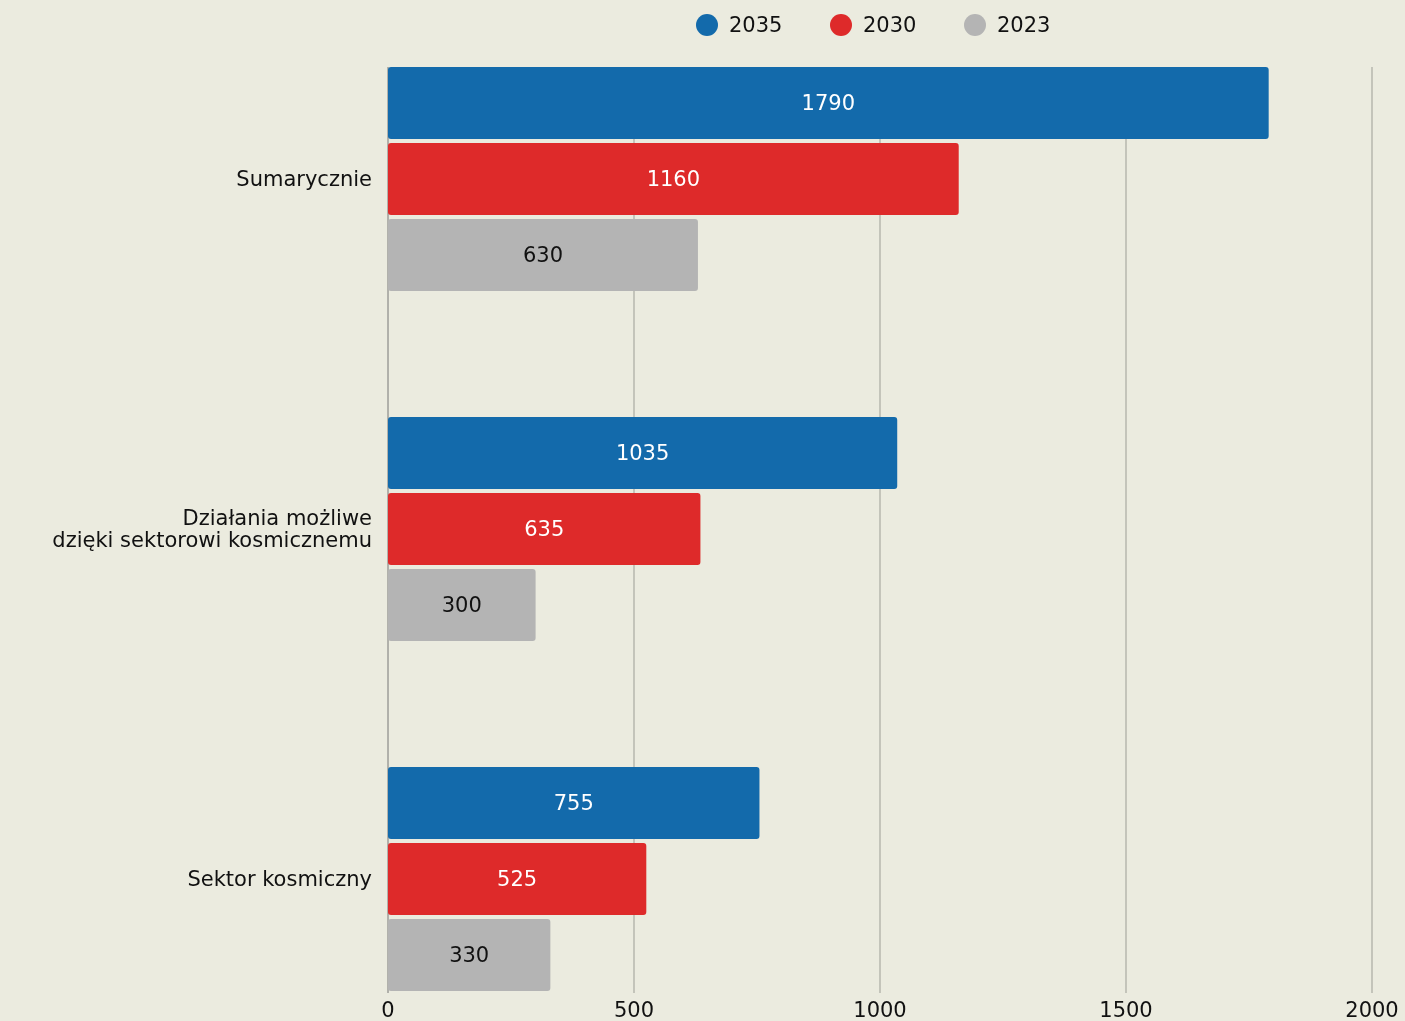 The width and height of the screenshot is (1405, 1021). I want to click on data-label: 300, so click(461, 605).